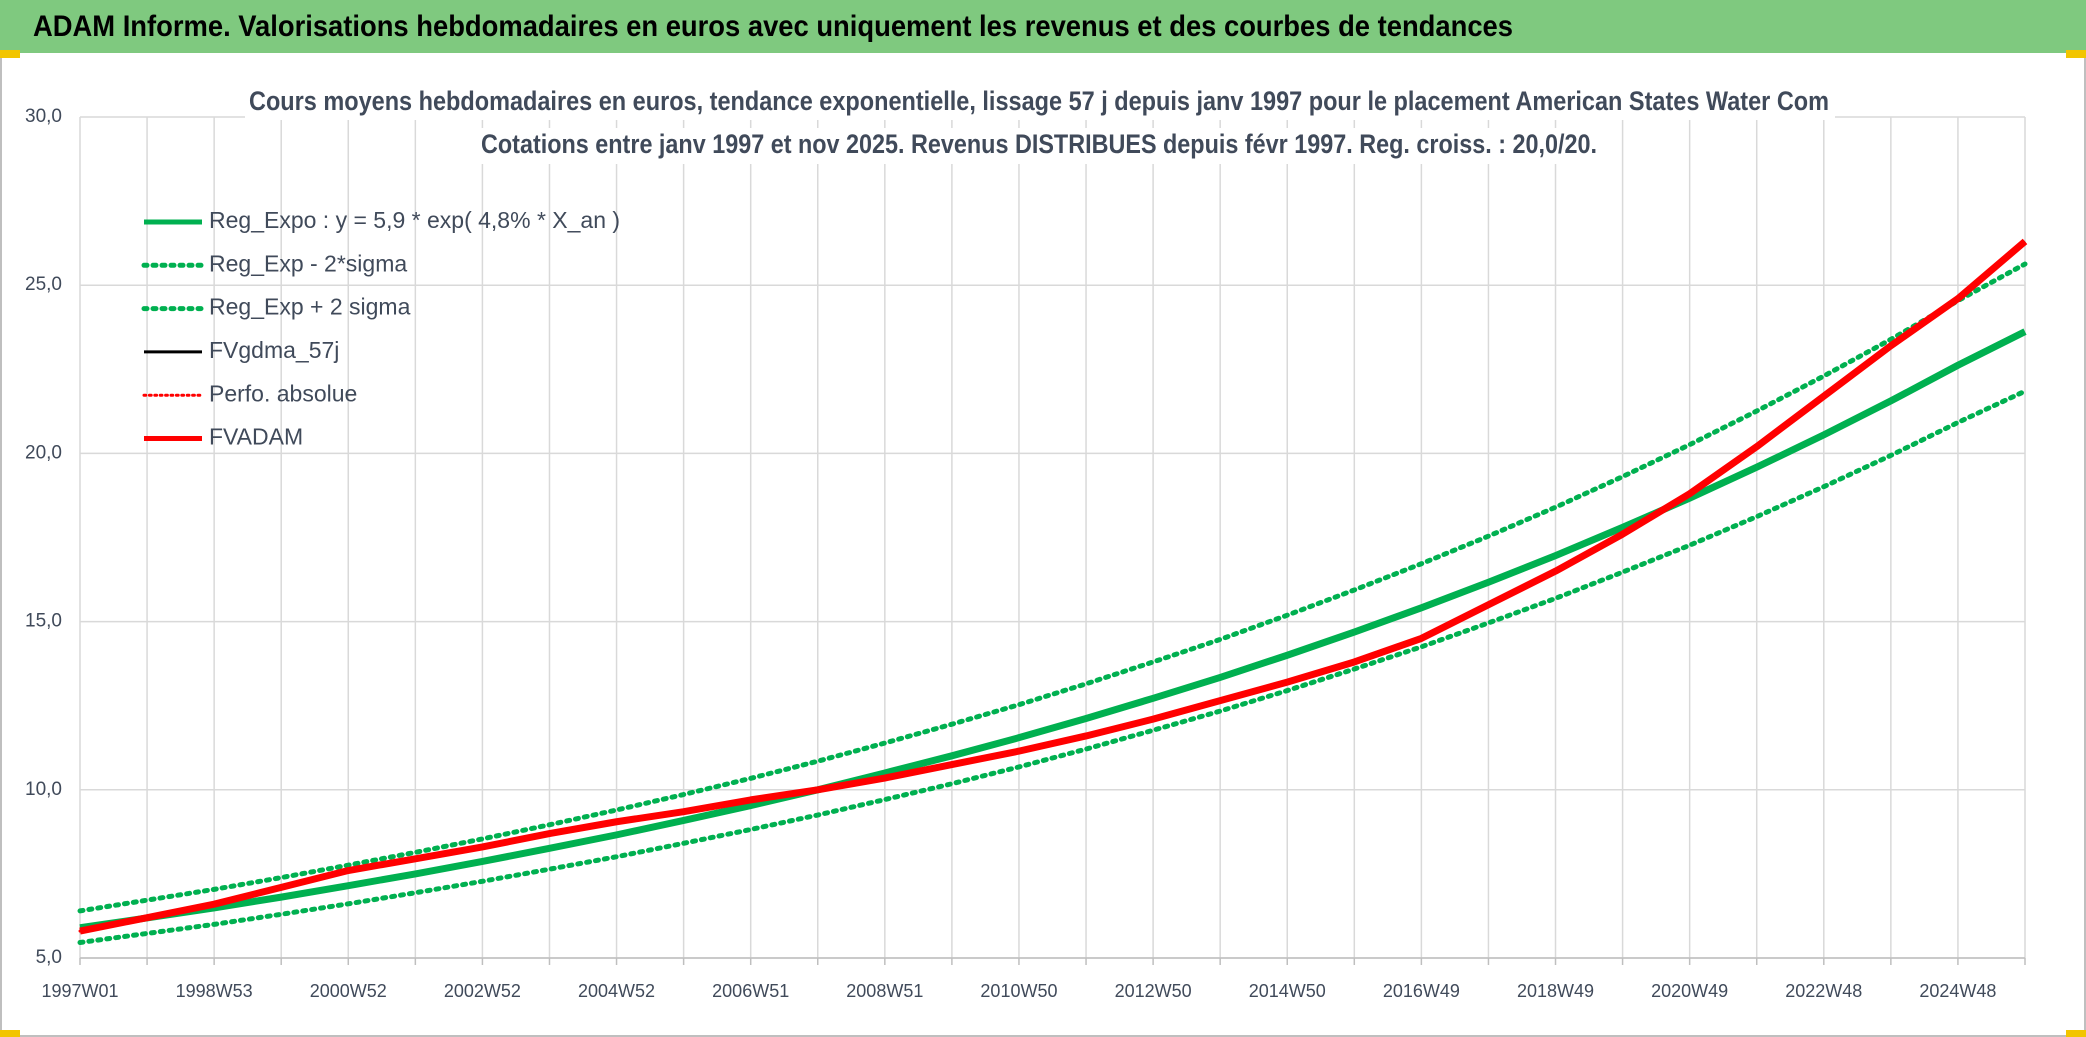 This screenshot has height=1037, width=2086. Describe the element at coordinates (1018, 991) in the screenshot. I see `x-tick-label: 2010W50` at that location.